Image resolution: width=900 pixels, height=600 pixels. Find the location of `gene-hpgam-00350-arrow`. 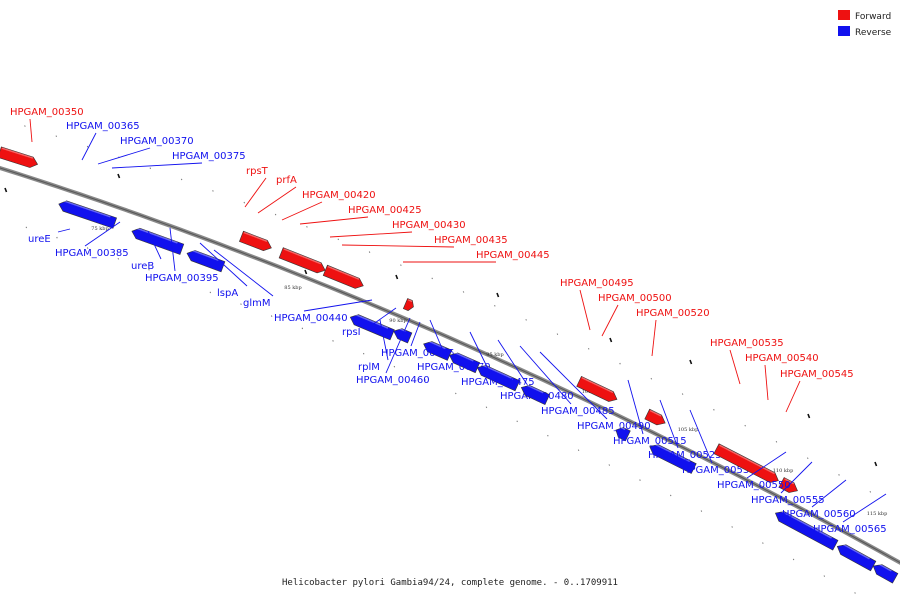

gene-hpgam-00350-arrow is located at coordinates (19, 157).